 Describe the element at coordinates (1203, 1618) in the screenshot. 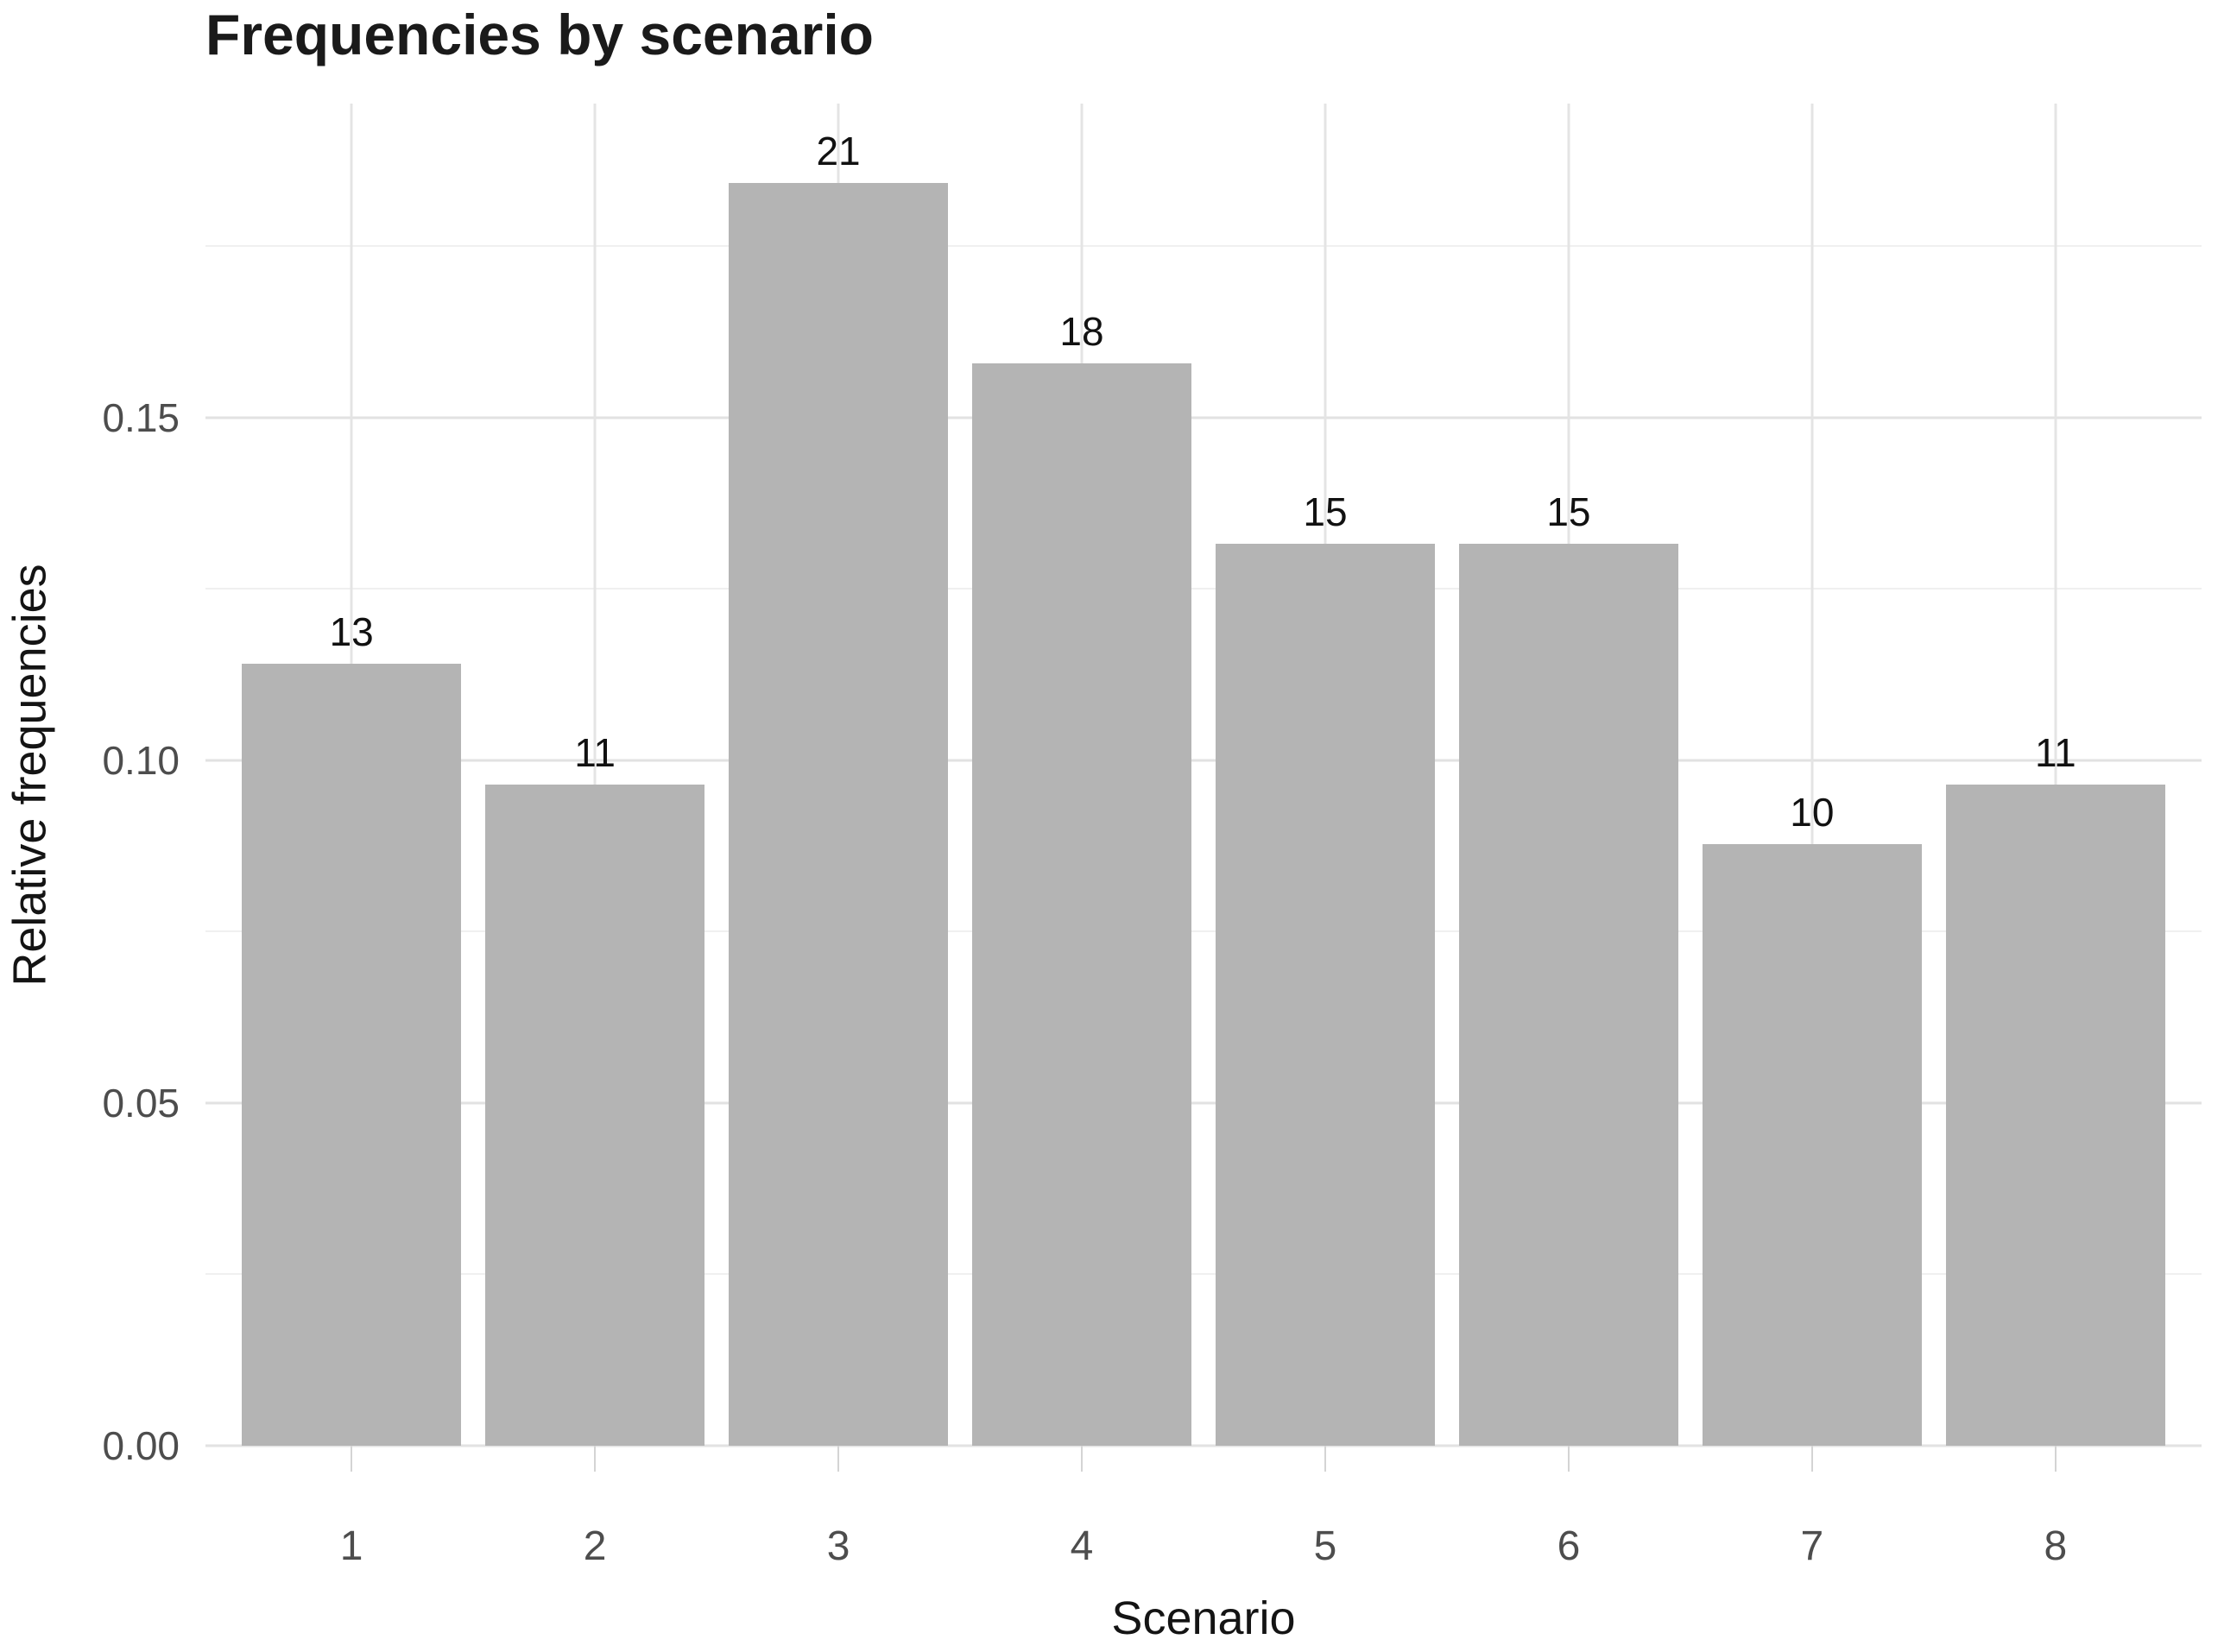

I see `x-axis-title: Scenario` at that location.